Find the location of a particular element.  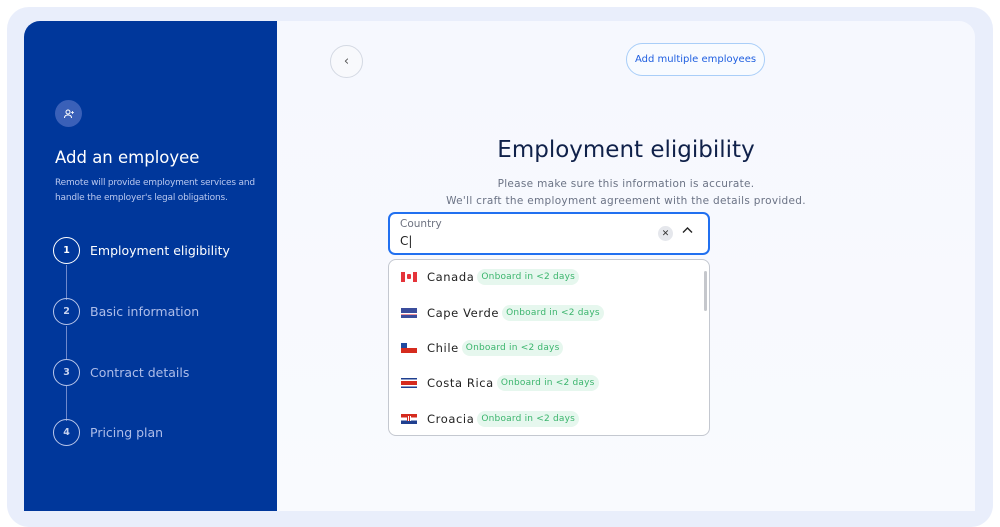

option-costa-rica: Costa Rica Onboard in <2 days is located at coordinates (500, 383).